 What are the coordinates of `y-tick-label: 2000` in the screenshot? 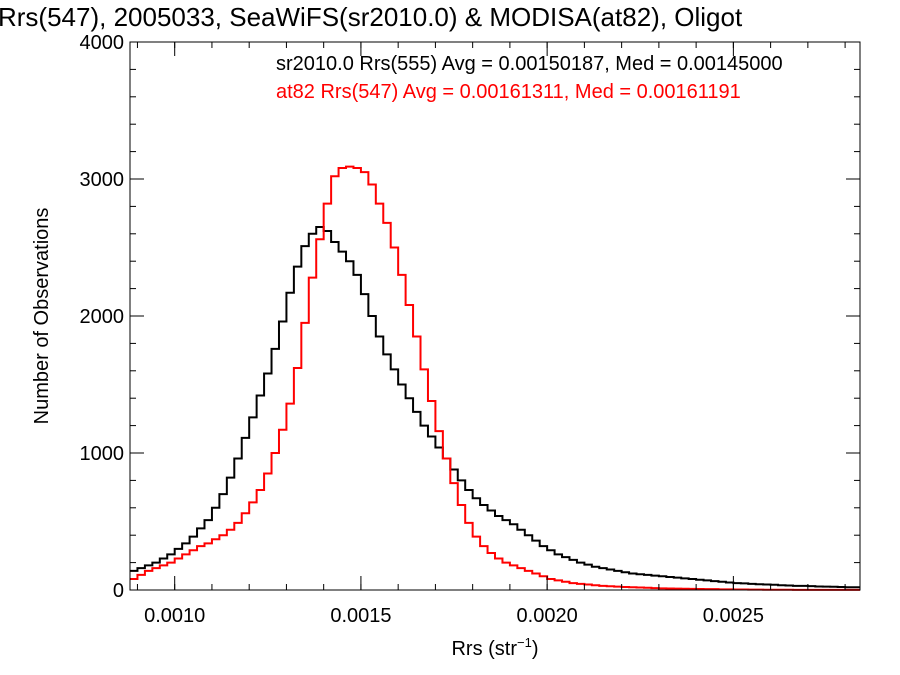 It's located at (102, 317).